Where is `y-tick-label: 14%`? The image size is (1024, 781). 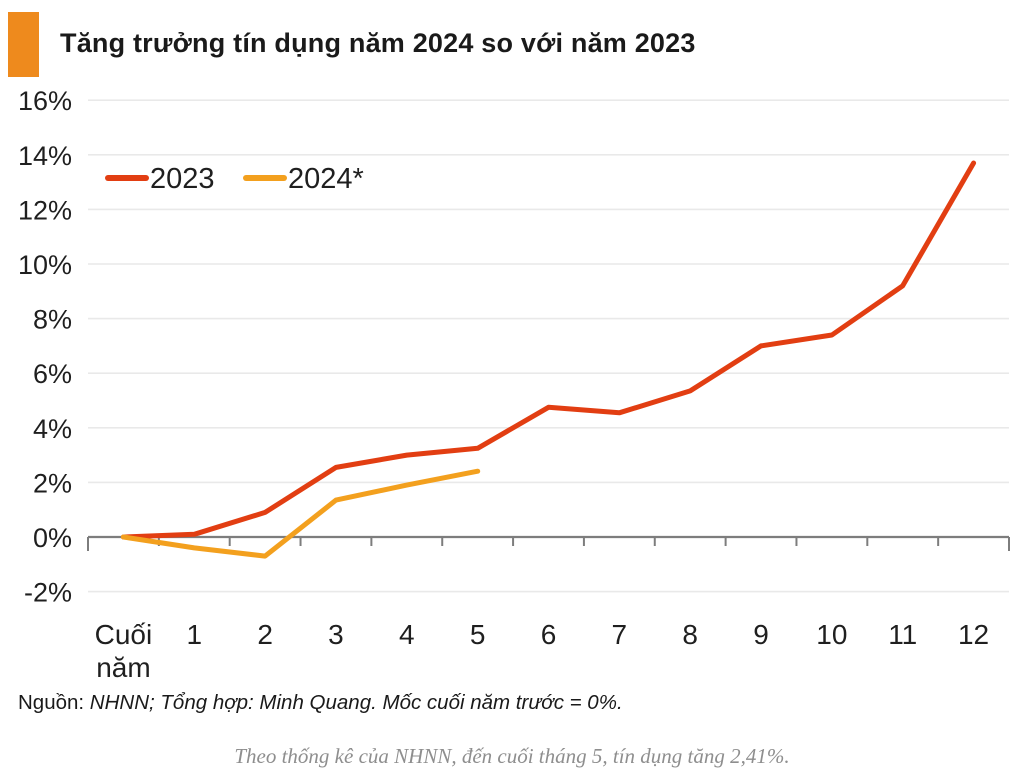
y-tick-label: 14% is located at coordinates (45, 156).